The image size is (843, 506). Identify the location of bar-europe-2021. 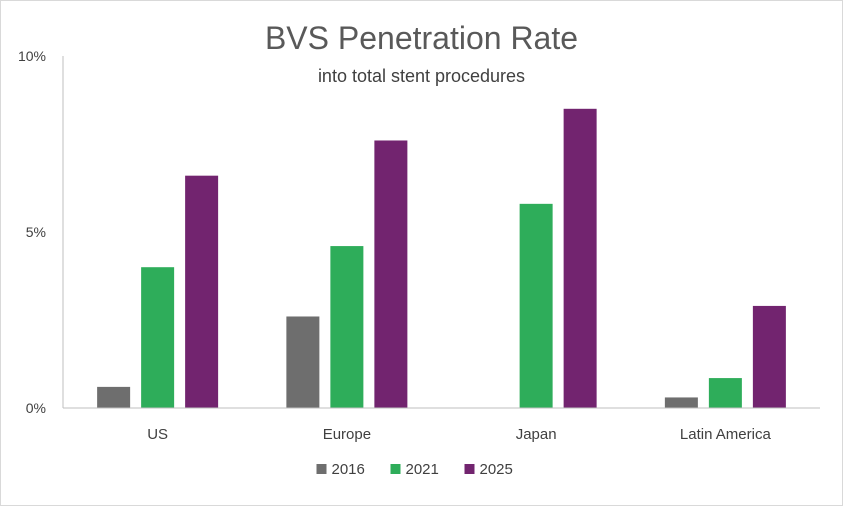
(347, 327).